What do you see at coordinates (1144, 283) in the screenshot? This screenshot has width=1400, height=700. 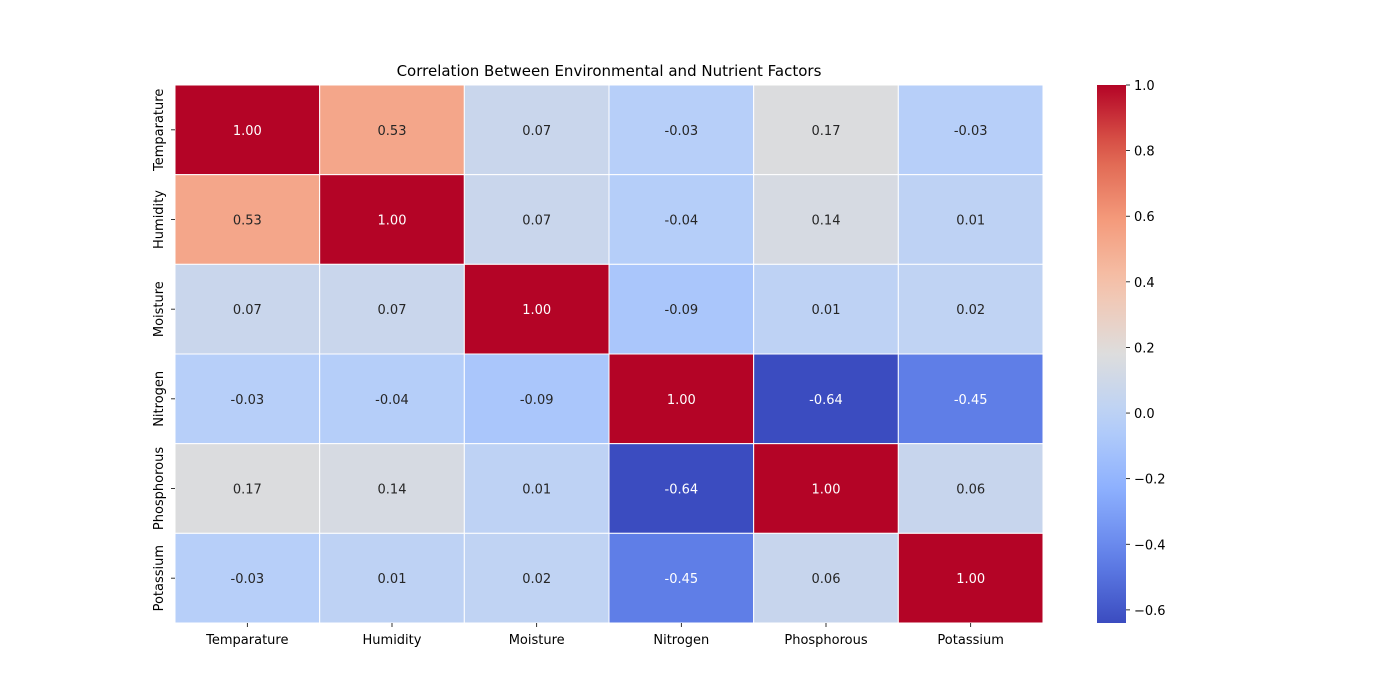 I see `colorbar-tick-label: 0.4` at bounding box center [1144, 283].